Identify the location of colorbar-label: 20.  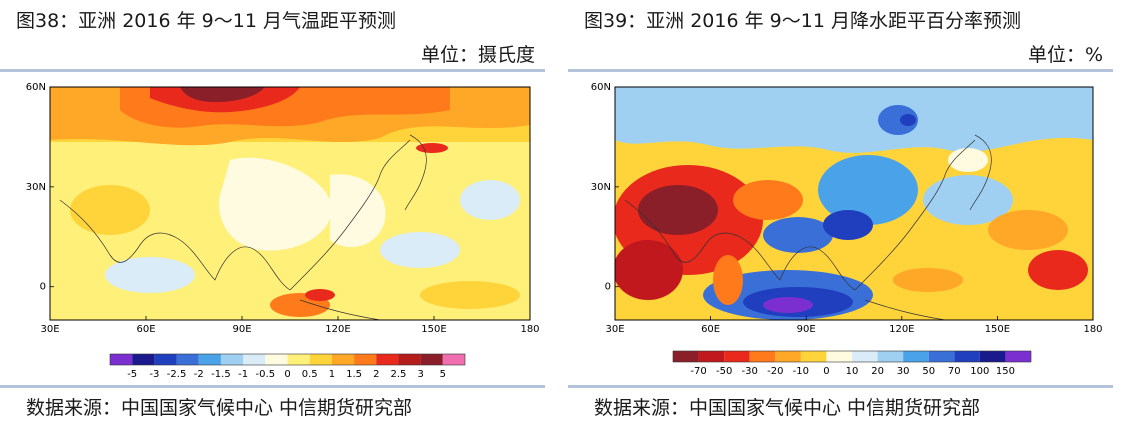
(877, 371).